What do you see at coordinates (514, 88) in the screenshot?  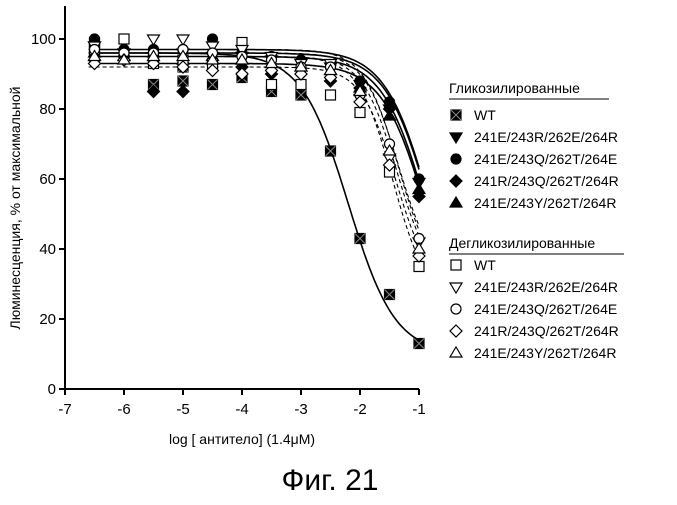 I see `legend-header-glycosylated: Гликозилированные` at bounding box center [514, 88].